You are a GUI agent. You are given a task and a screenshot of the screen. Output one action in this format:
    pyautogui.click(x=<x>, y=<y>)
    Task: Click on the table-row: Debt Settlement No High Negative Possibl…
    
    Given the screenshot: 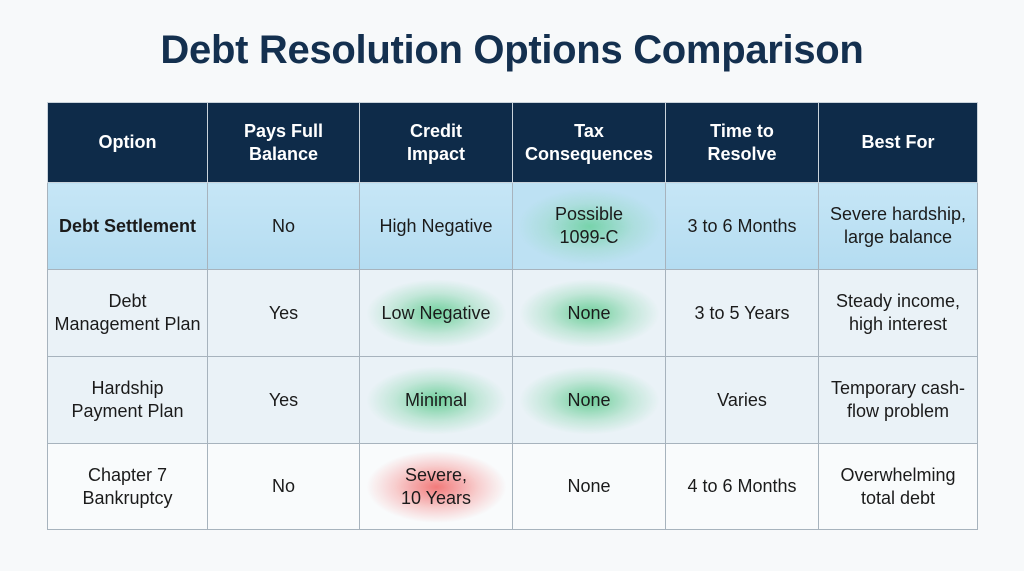 What is the action you would take?
    pyautogui.click(x=512, y=226)
    